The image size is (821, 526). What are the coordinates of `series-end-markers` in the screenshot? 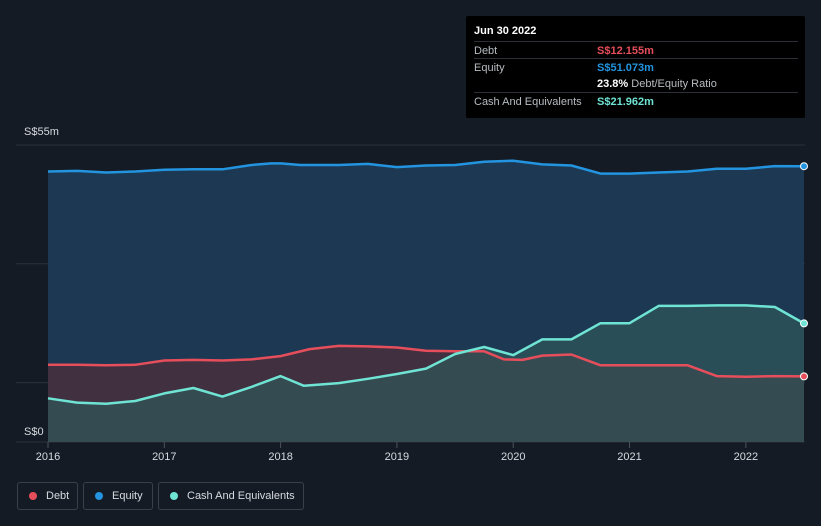 It's located at (804, 271).